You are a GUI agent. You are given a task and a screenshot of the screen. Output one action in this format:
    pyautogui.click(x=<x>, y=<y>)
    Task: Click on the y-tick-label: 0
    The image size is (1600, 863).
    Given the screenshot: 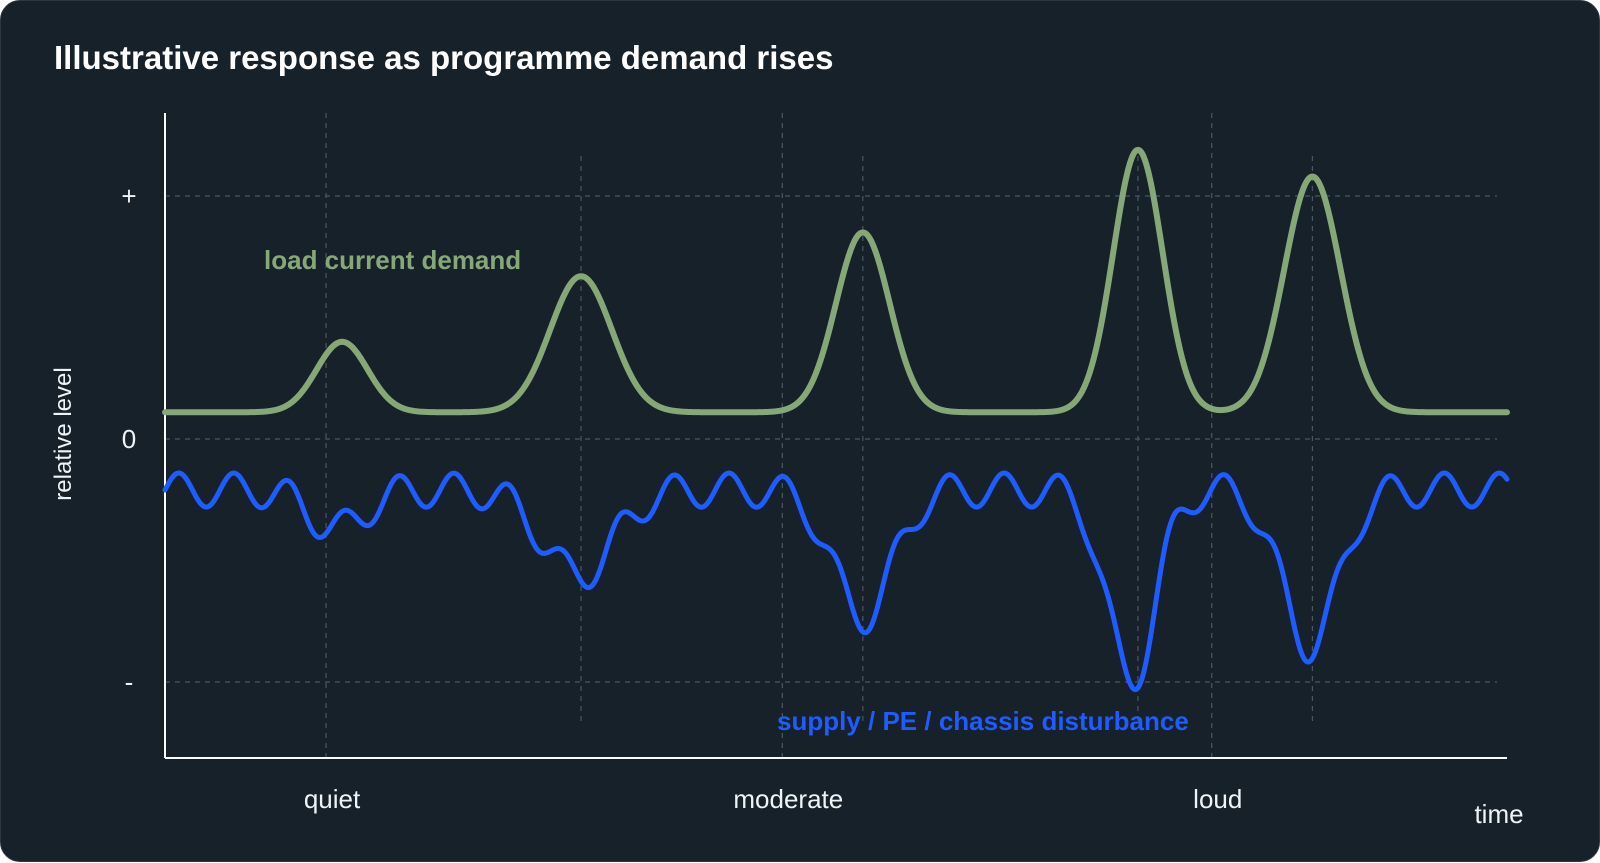 What is the action you would take?
    pyautogui.click(x=129, y=439)
    